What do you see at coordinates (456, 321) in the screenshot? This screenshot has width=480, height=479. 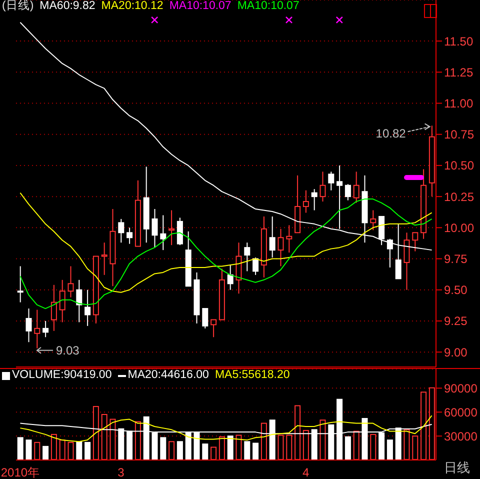 I see `y-tick-label: 9.25` at bounding box center [456, 321].